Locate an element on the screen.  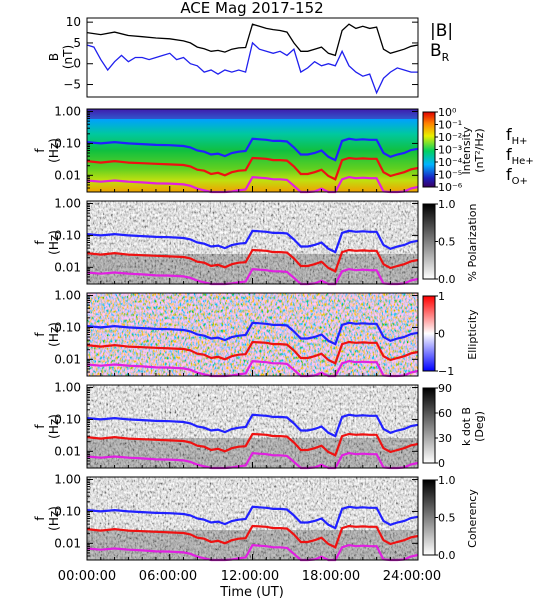
spectrogram-panel-3: 1.00 0.10 0.01 f (Hz) 1 0 −1 Ellipticity is located at coordinates (256, 333).